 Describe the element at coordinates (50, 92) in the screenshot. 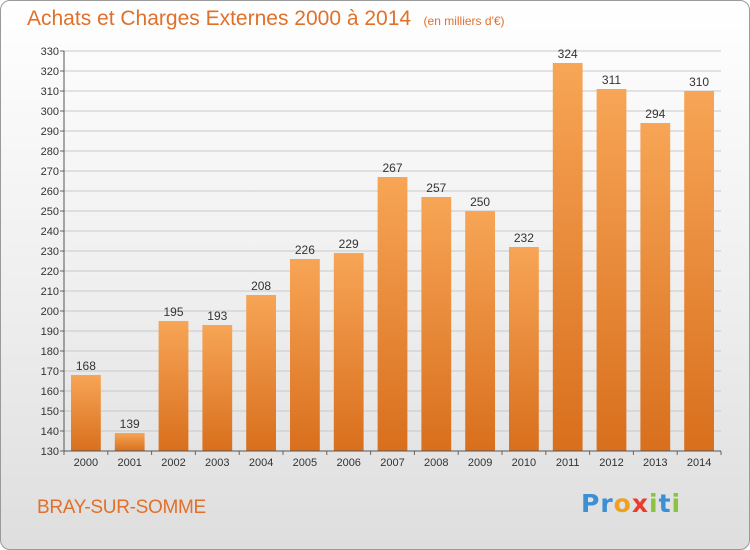

I see `y-tick-label: 310` at that location.